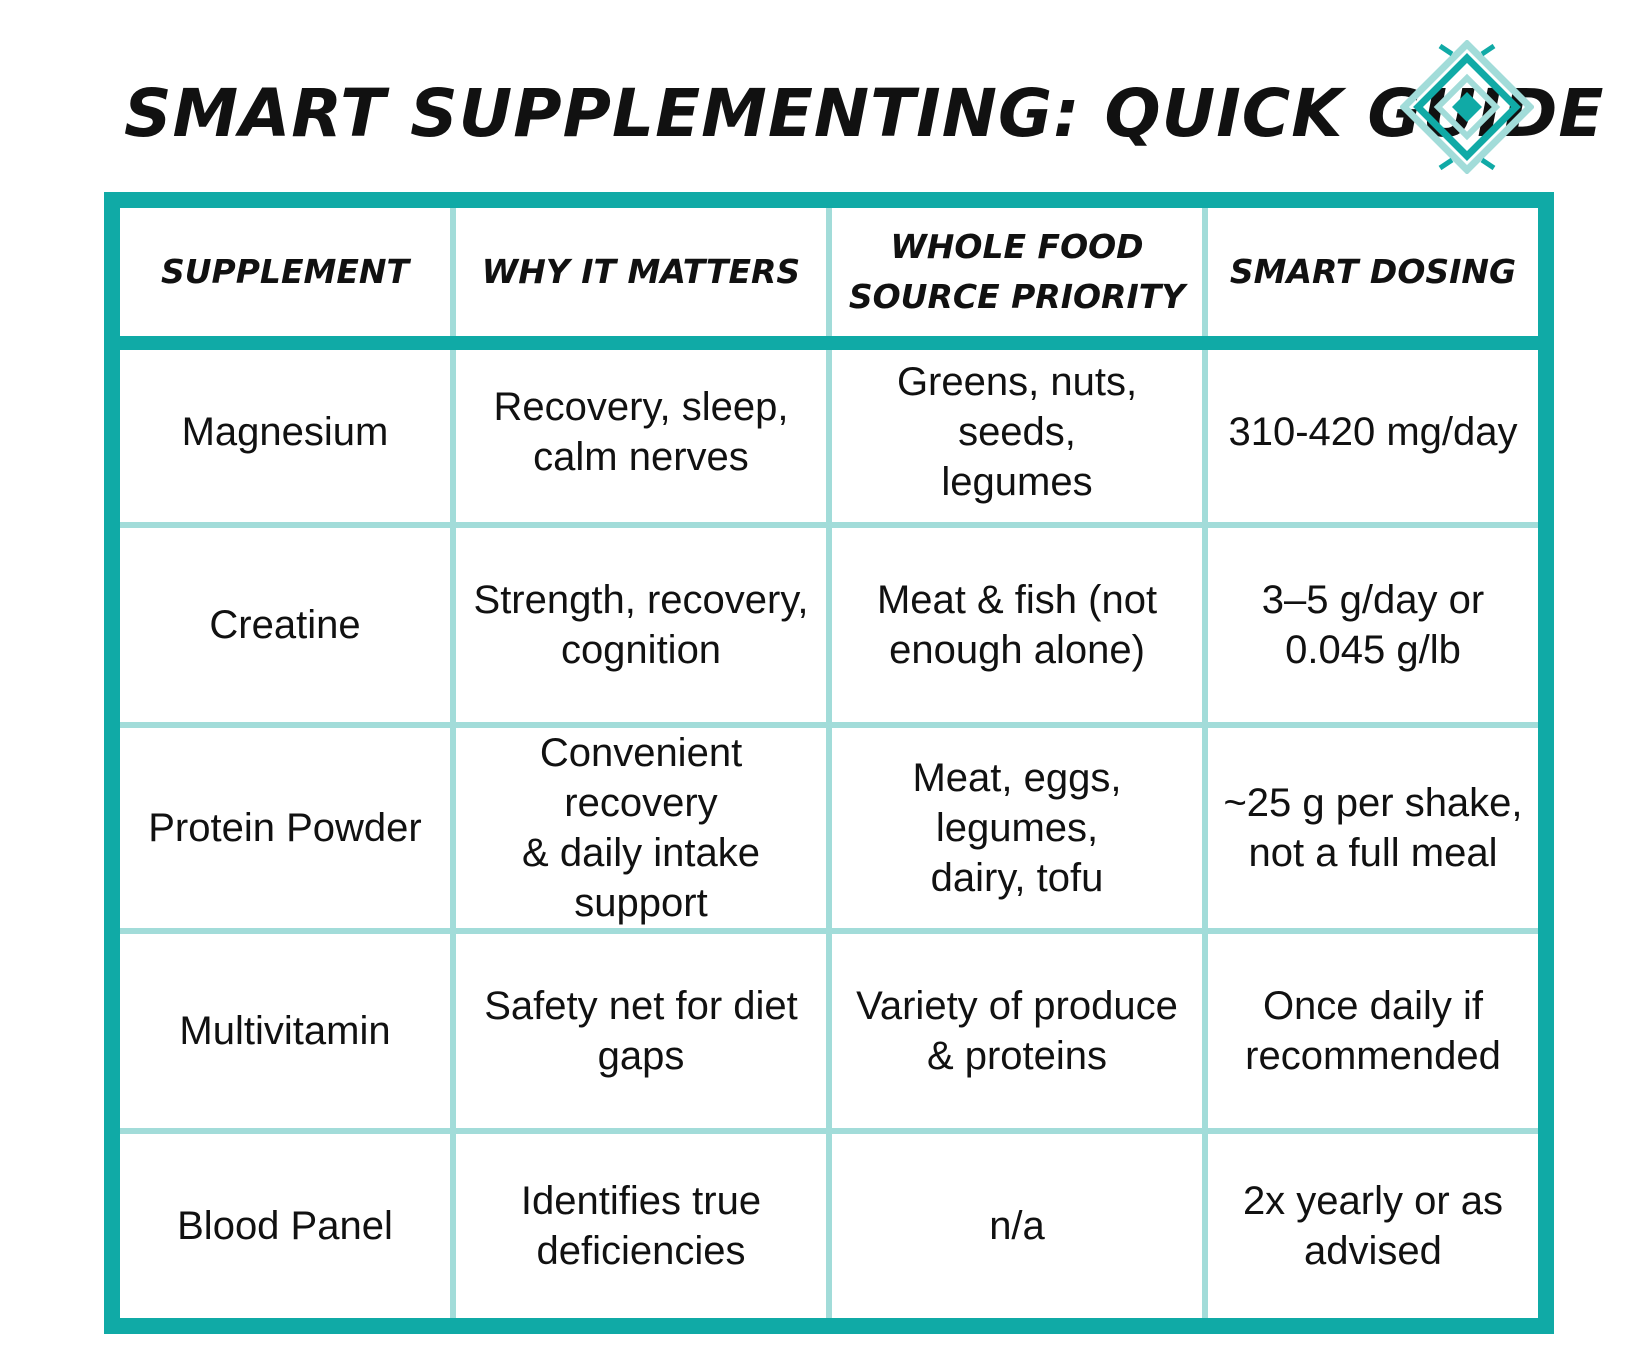  Describe the element at coordinates (641, 1226) in the screenshot. I see `row-blood-panel-why: Identifies true deficiencies` at that location.